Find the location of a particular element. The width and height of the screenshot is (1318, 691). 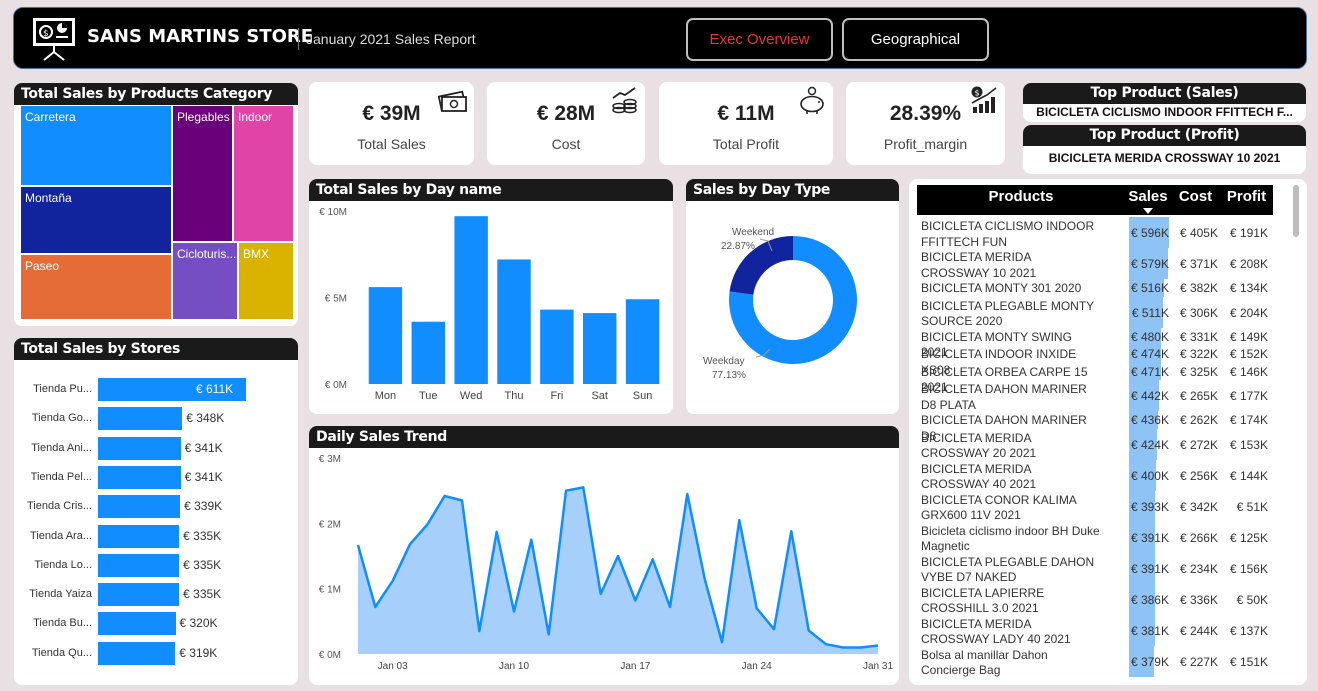

chart-growth-icon: $ is located at coordinates (984, 99).